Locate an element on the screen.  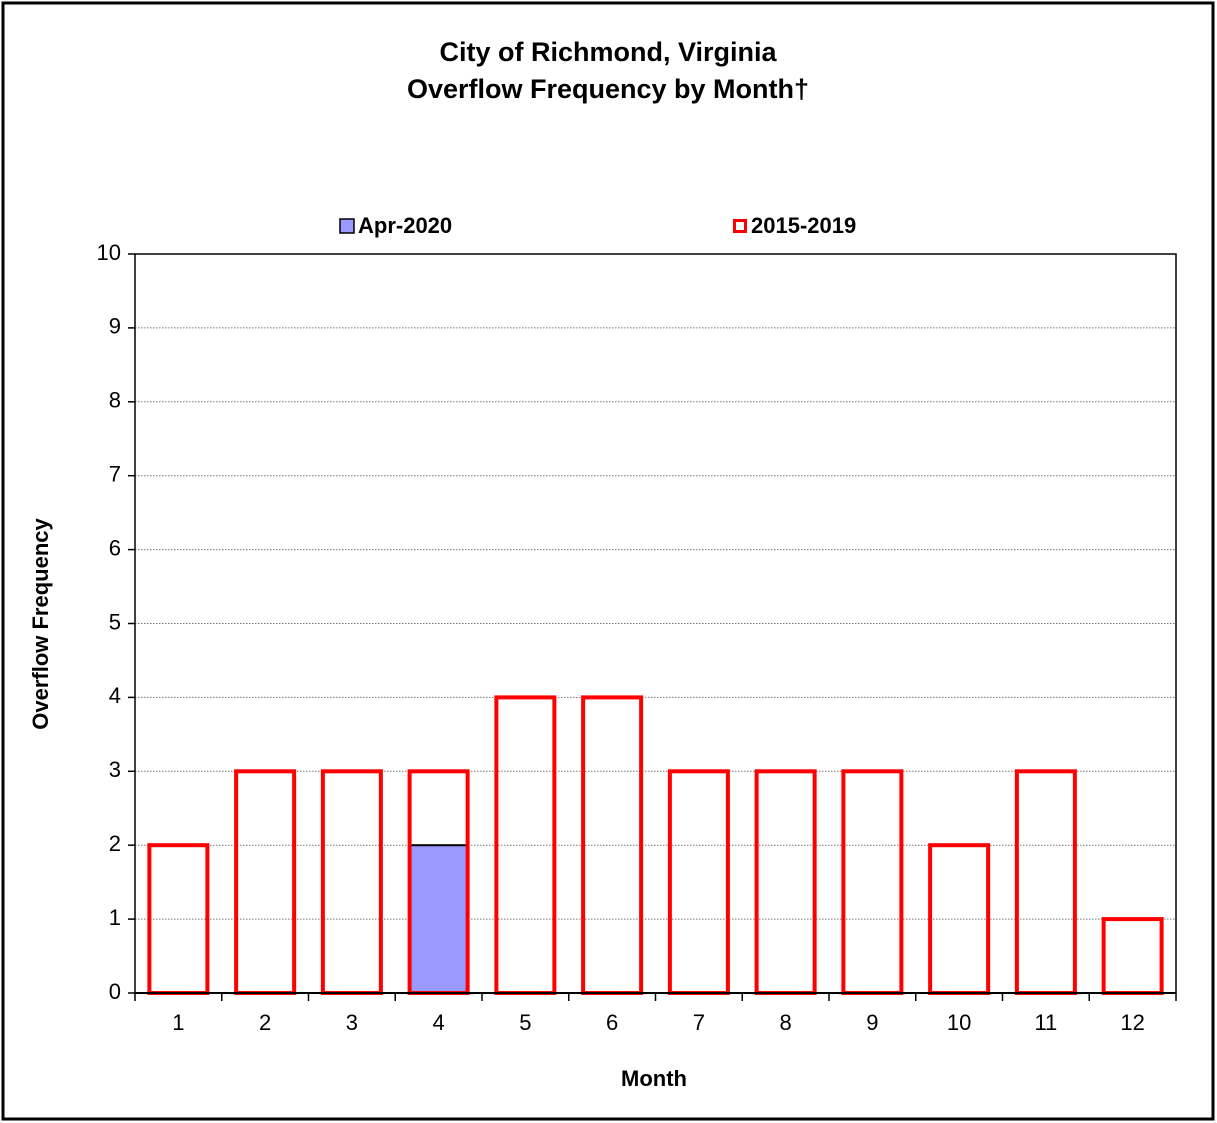
x-tick-label: 2 is located at coordinates (265, 1022).